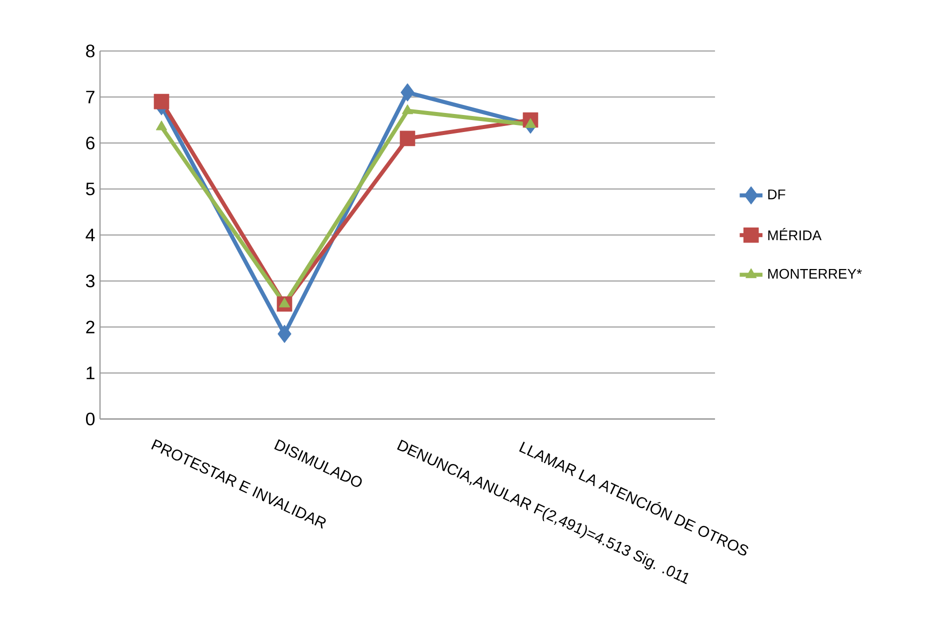 The width and height of the screenshot is (930, 623). What do you see at coordinates (90, 143) in the screenshot?
I see `y-tick-label: 6` at bounding box center [90, 143].